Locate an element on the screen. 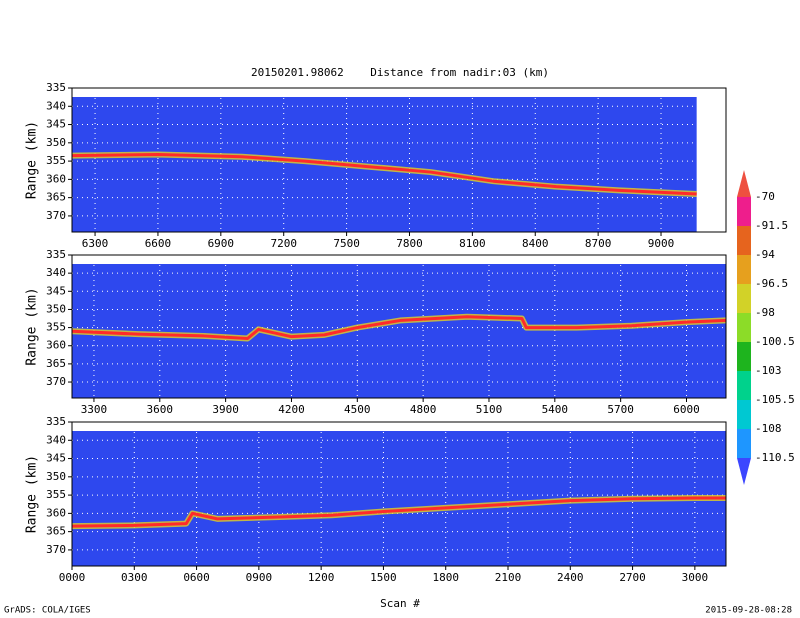  colorbar-label: -103 is located at coordinates (768, 370).